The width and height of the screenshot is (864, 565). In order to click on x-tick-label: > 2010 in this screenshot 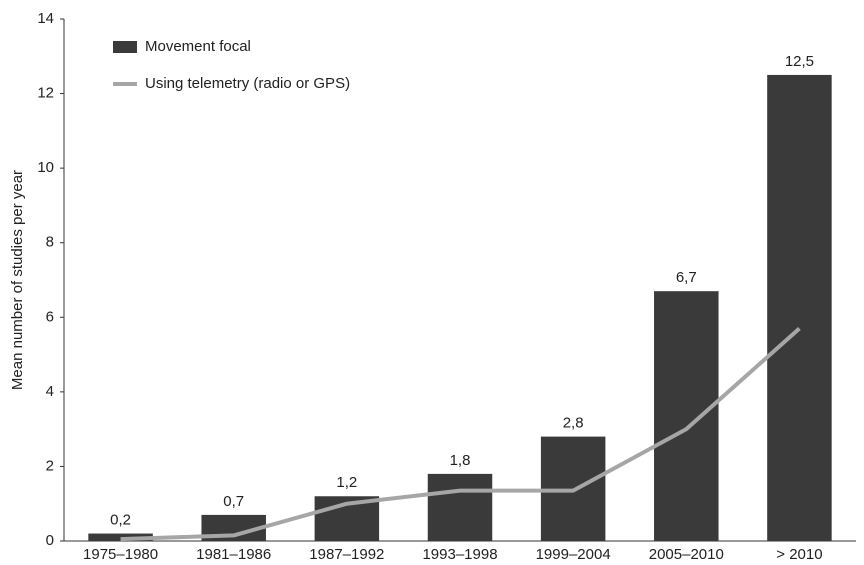, I will do `click(799, 554)`.